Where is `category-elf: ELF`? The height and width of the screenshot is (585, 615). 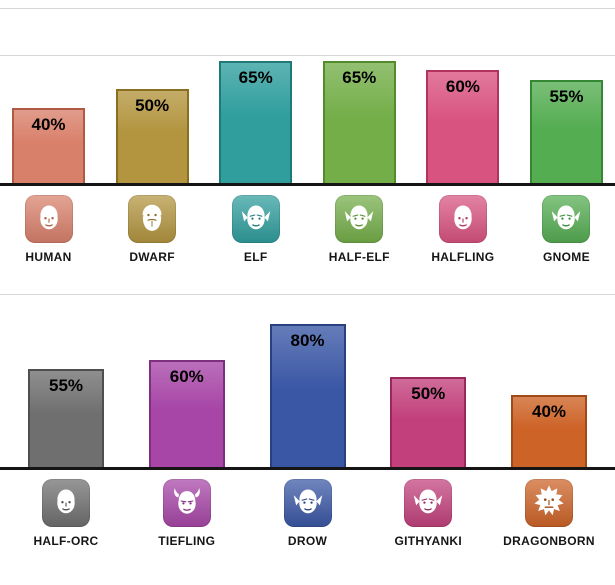
category-elf: ELF is located at coordinates (255, 229).